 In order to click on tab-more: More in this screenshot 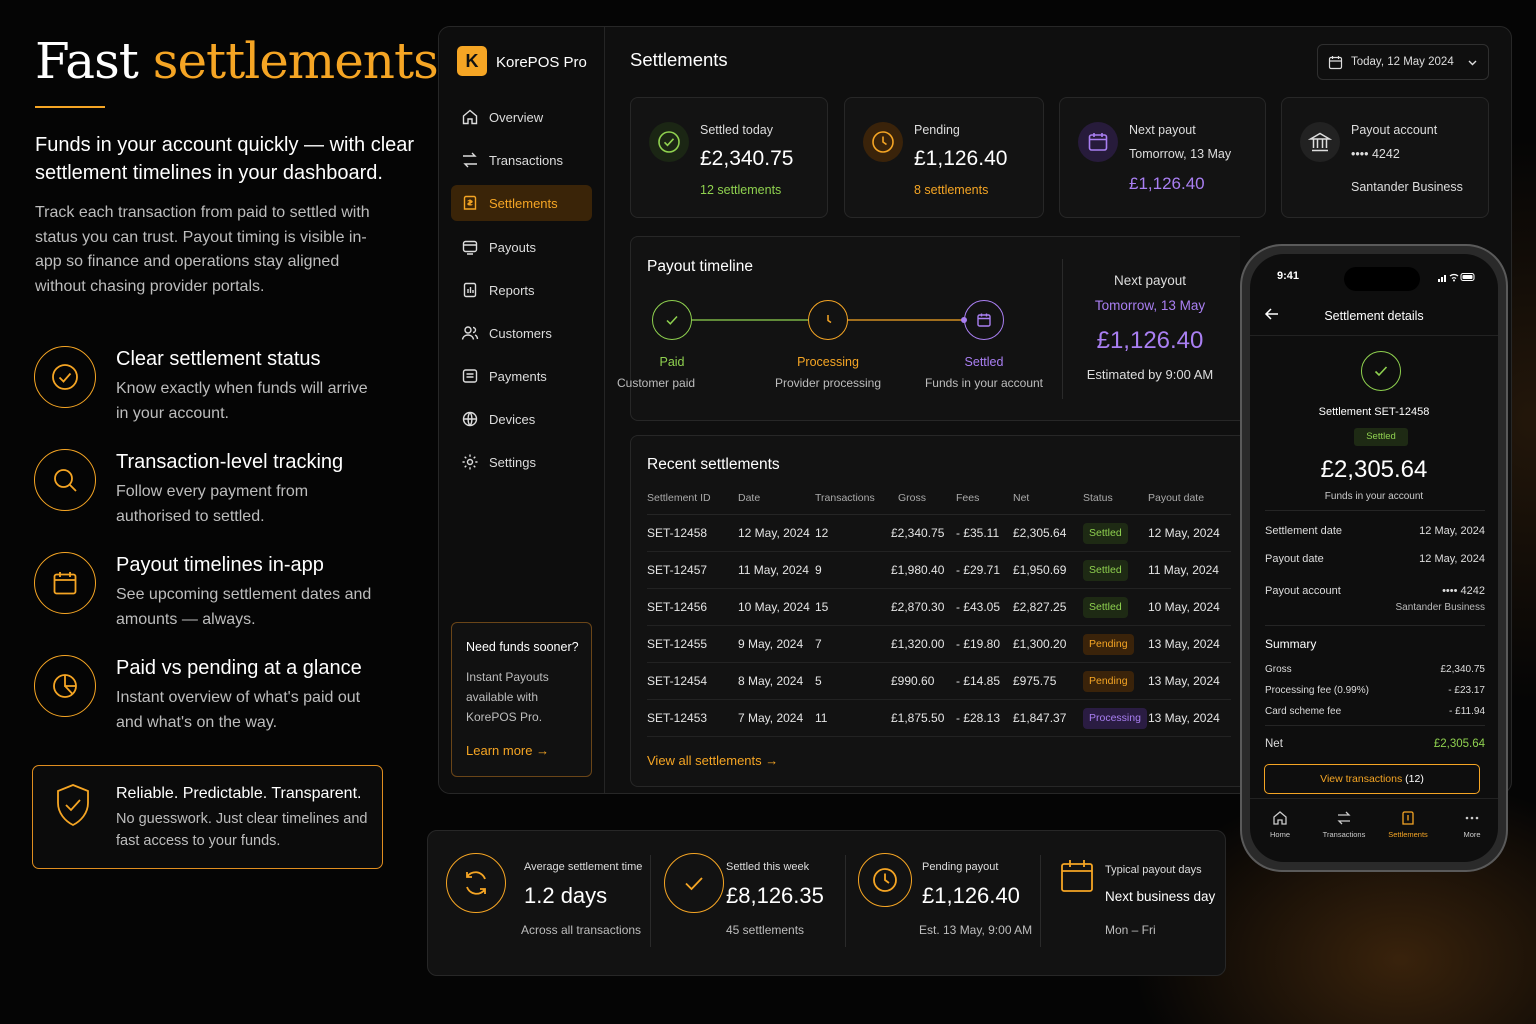, I will do `click(1470, 824)`.